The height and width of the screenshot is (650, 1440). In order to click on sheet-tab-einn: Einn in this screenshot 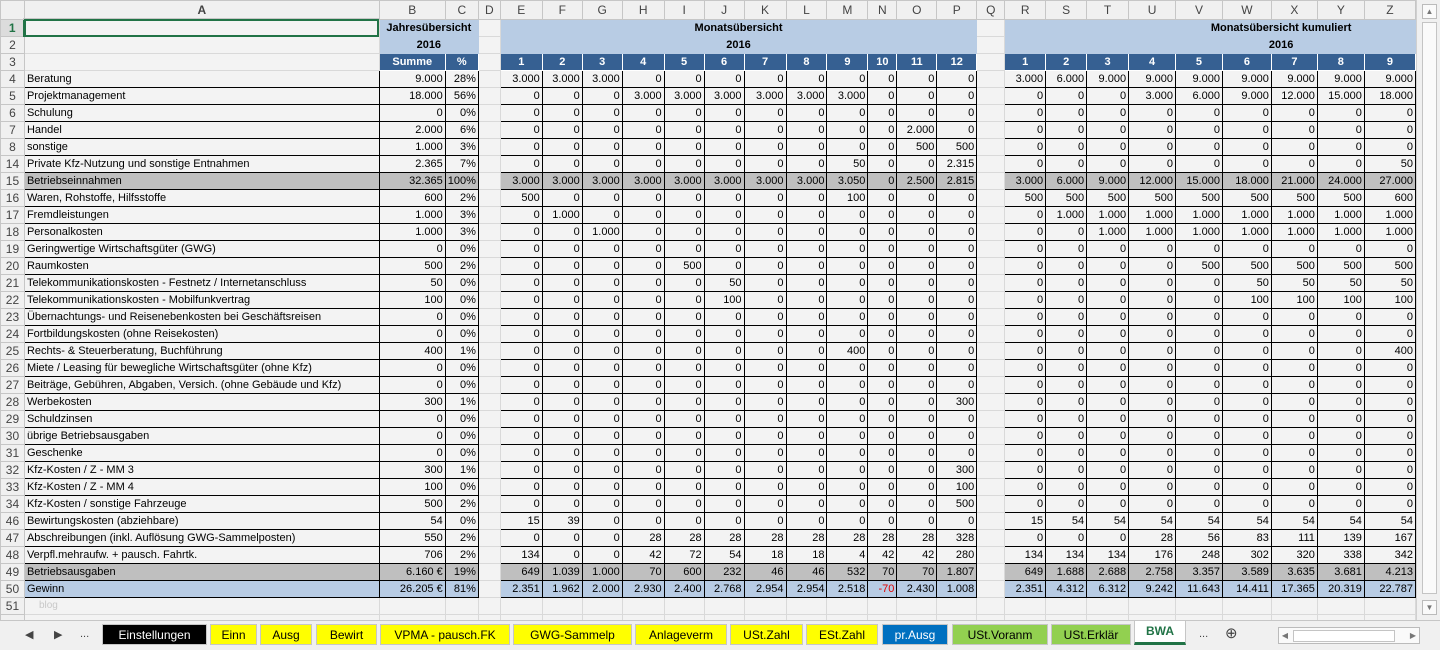, I will do `click(233, 634)`.